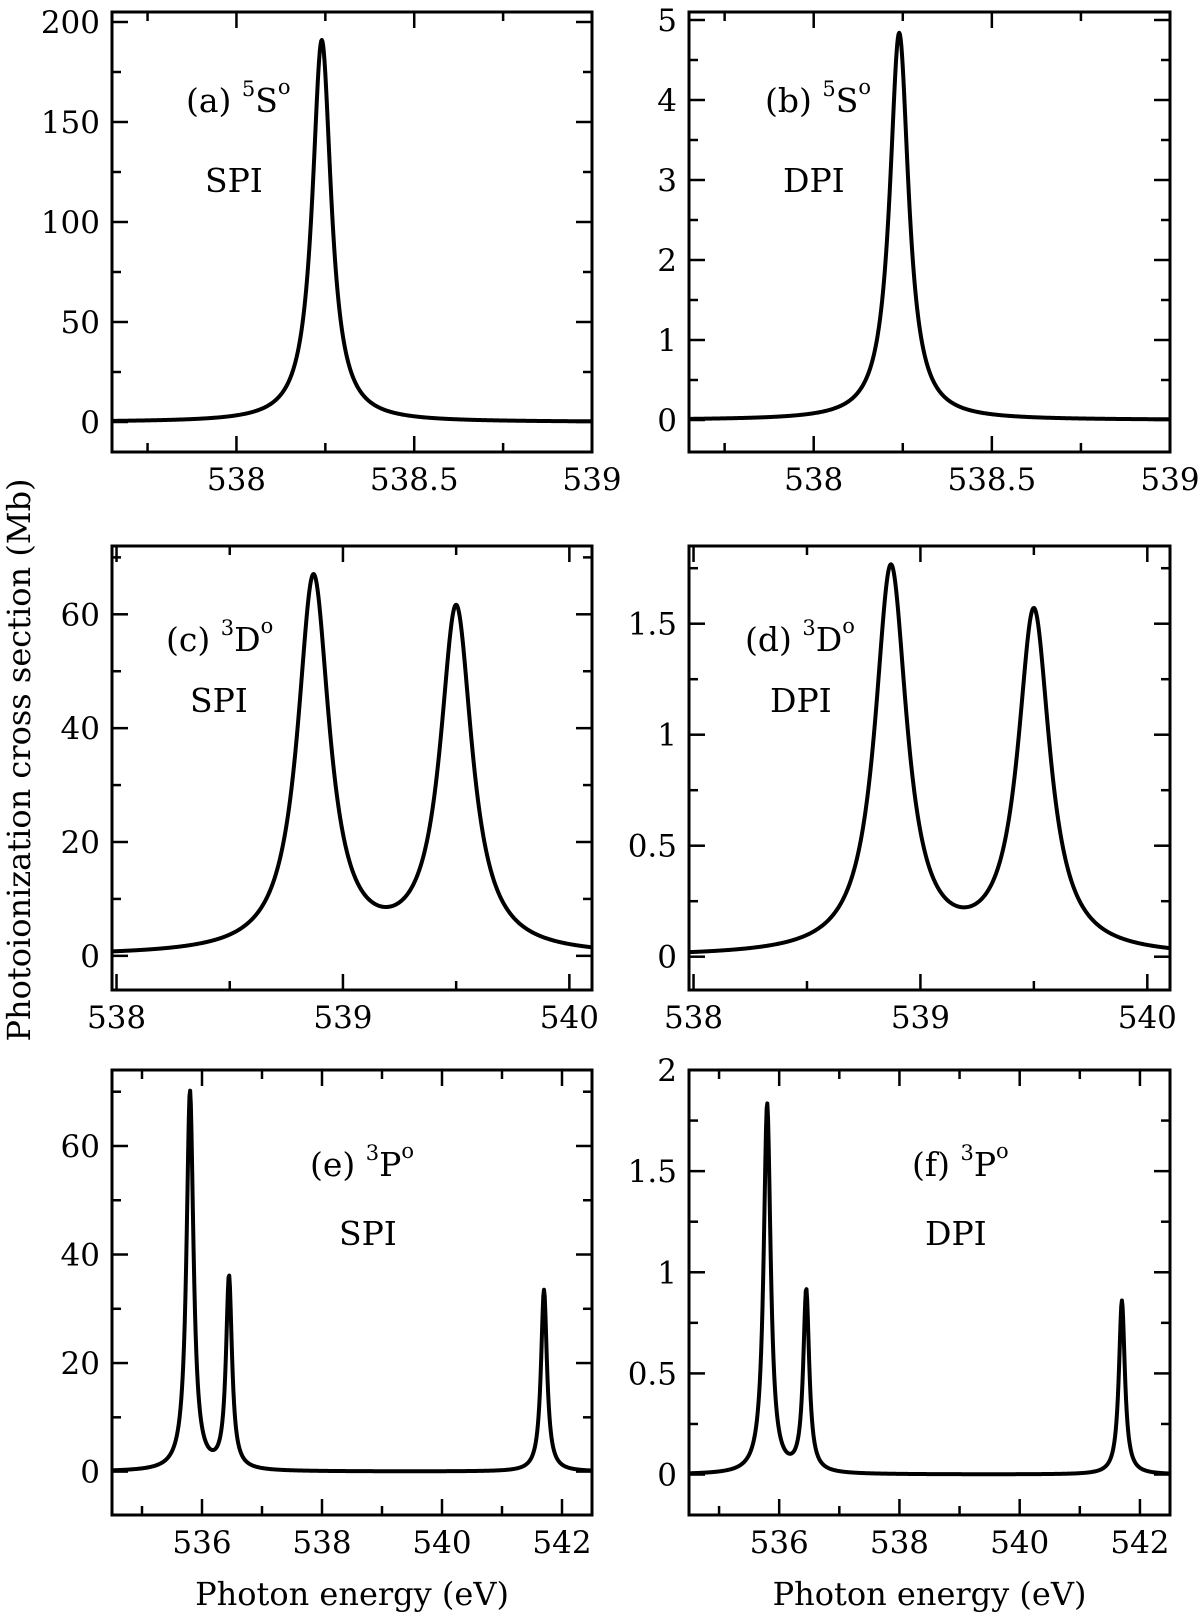 The height and width of the screenshot is (1612, 1200). What do you see at coordinates (352, 763) in the screenshot?
I see `series-line-c` at bounding box center [352, 763].